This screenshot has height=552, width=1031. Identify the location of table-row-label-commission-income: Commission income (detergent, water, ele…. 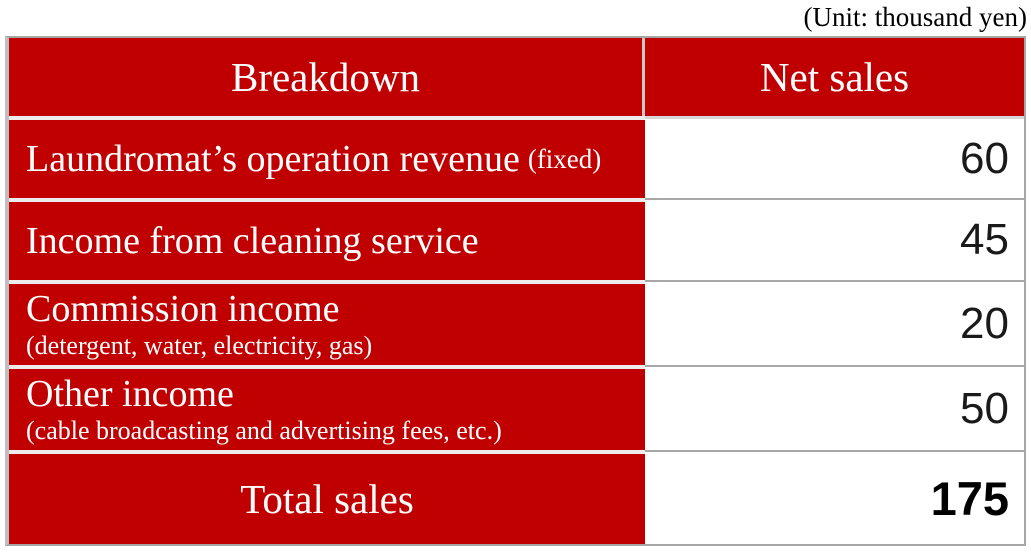
(327, 322).